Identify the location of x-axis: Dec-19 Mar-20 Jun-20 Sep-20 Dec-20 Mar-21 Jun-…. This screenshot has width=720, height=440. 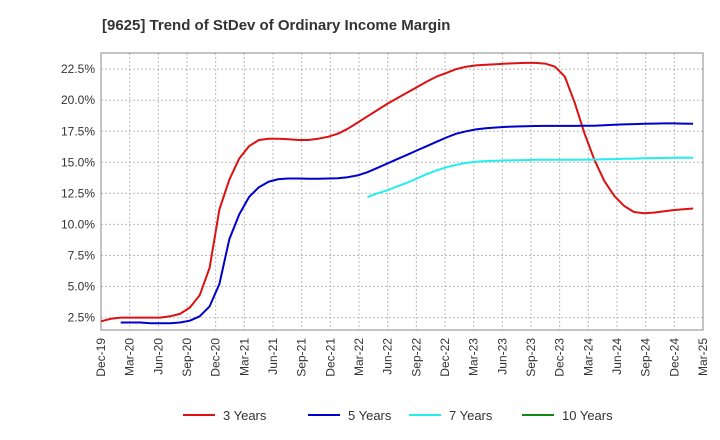
(402, 357).